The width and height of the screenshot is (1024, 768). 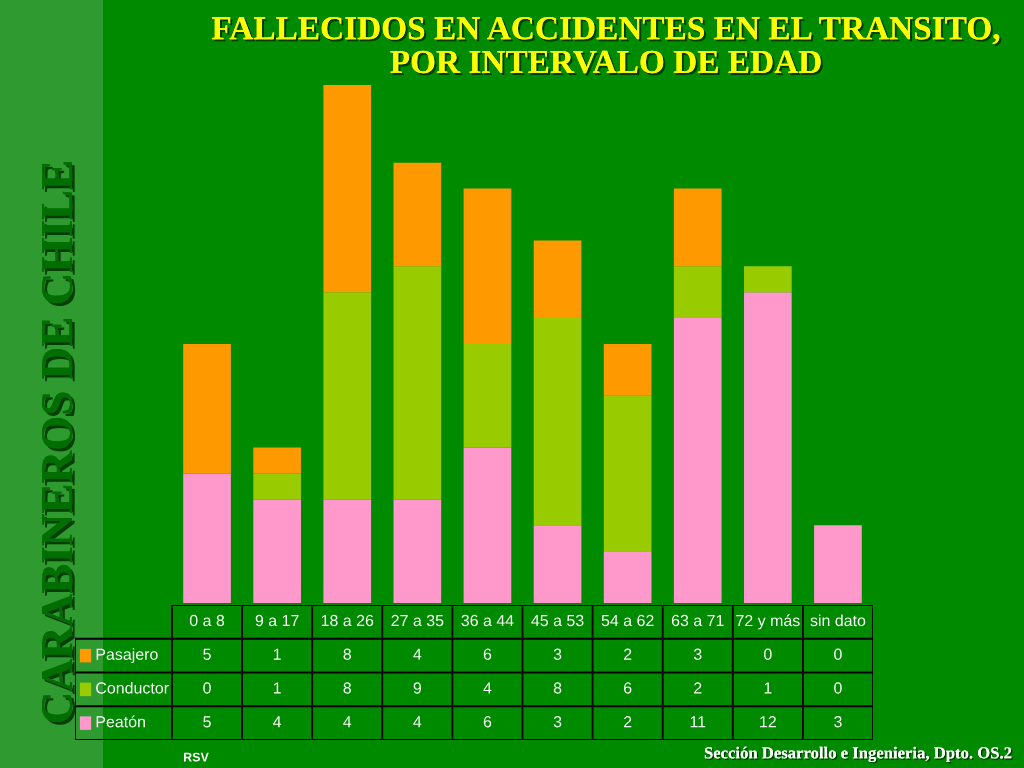 What do you see at coordinates (697, 620) in the screenshot?
I see `x-tick-label: 63 a 71` at bounding box center [697, 620].